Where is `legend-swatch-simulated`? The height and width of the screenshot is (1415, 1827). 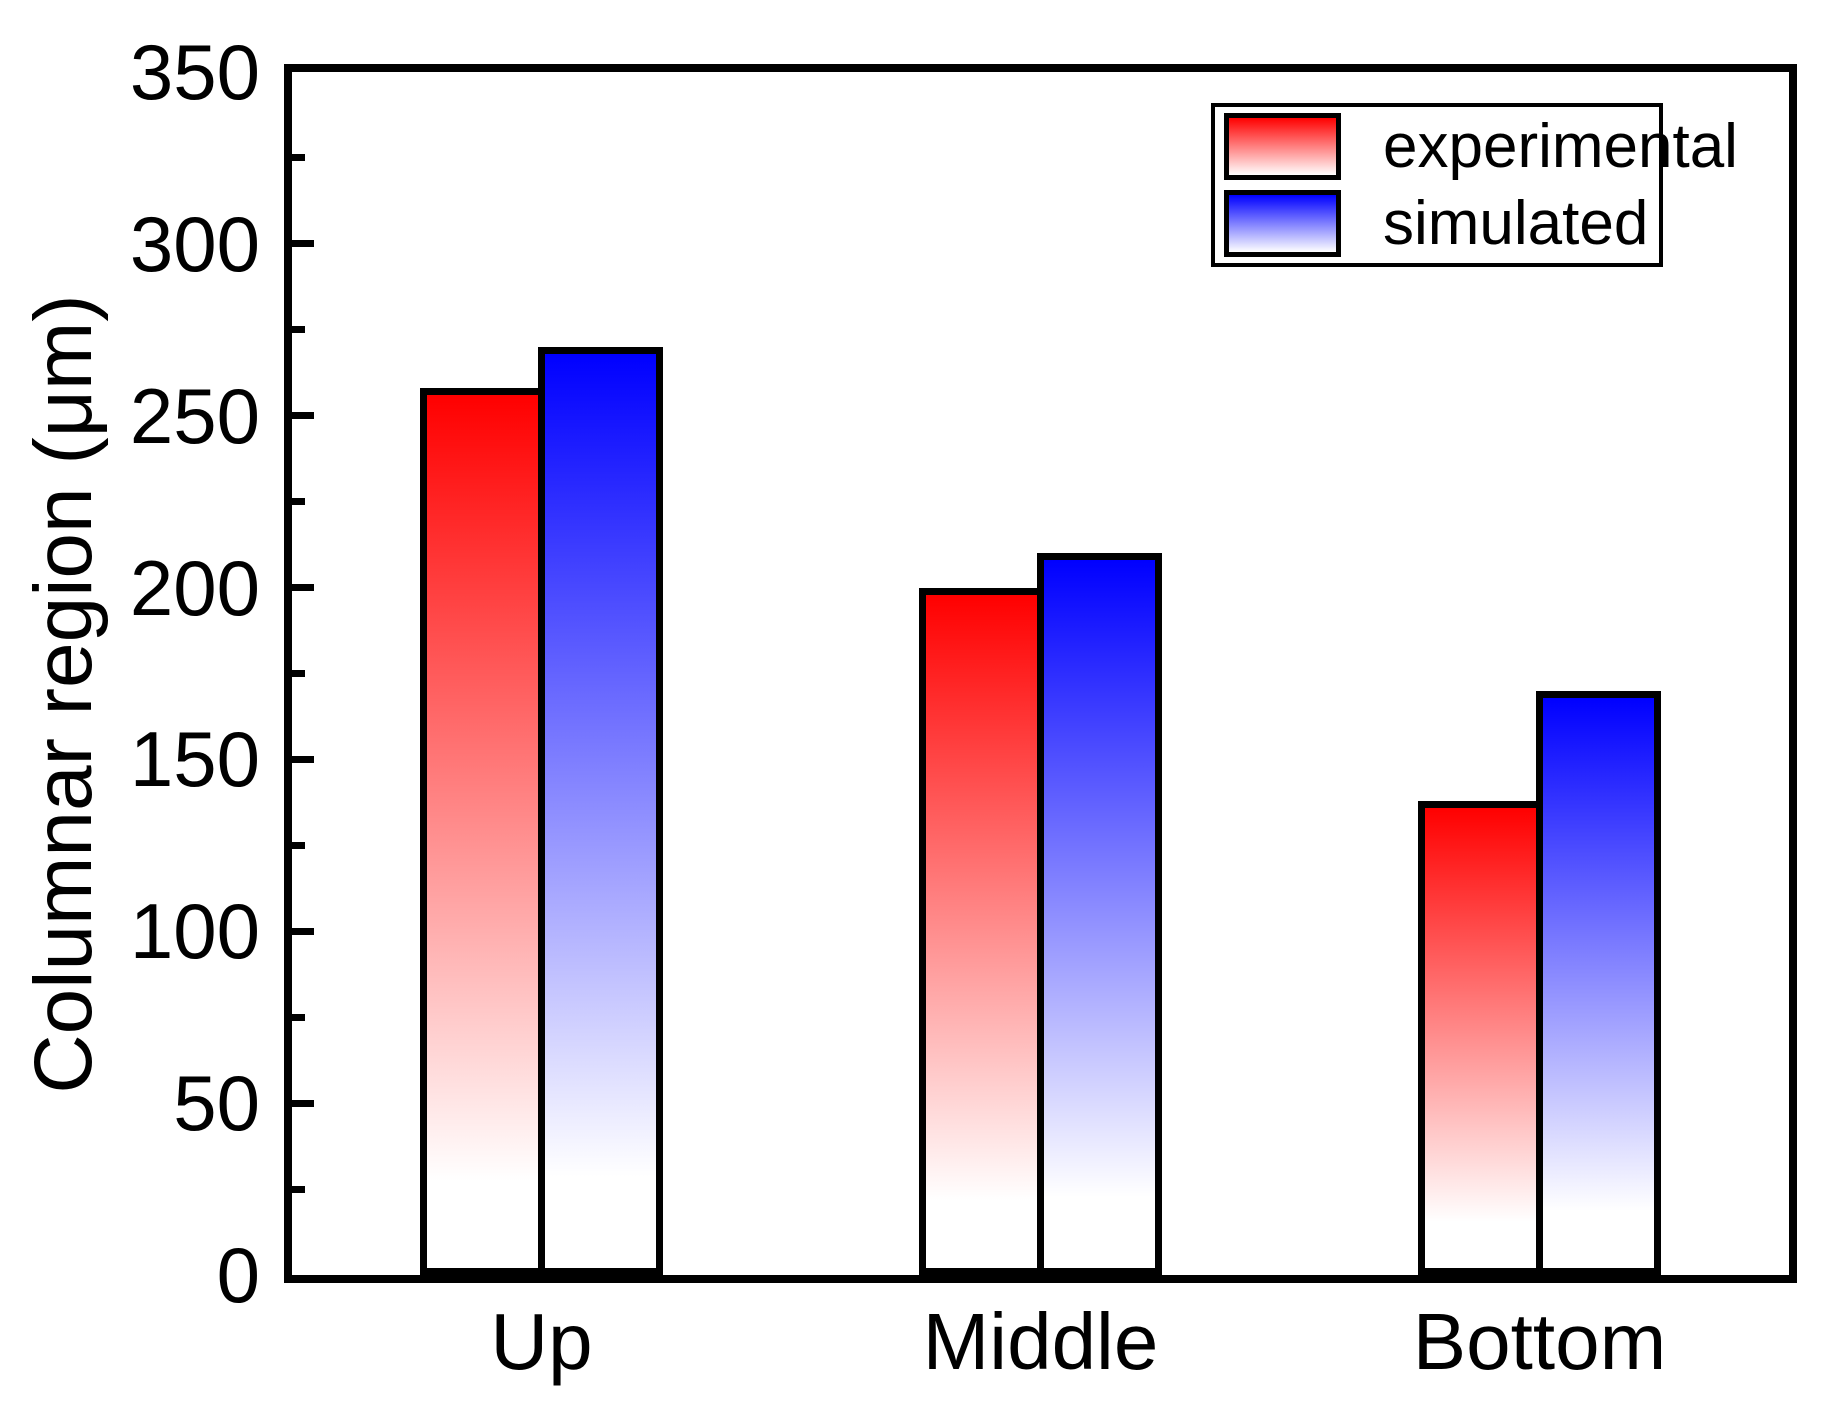
legend-swatch-simulated is located at coordinates (1282, 223).